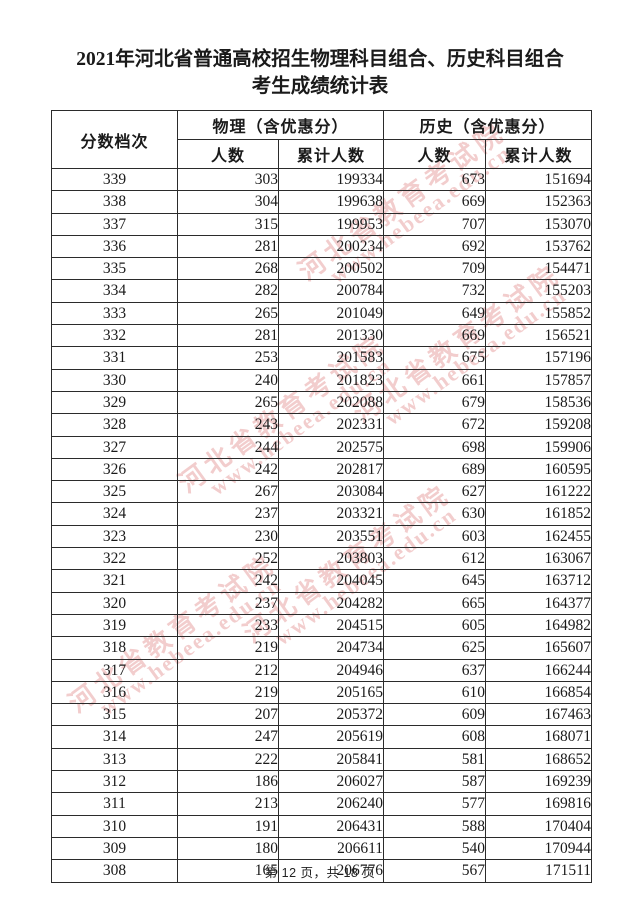 The height and width of the screenshot is (905, 640). I want to click on cell-physics-cumulative: 202817, so click(331, 469).